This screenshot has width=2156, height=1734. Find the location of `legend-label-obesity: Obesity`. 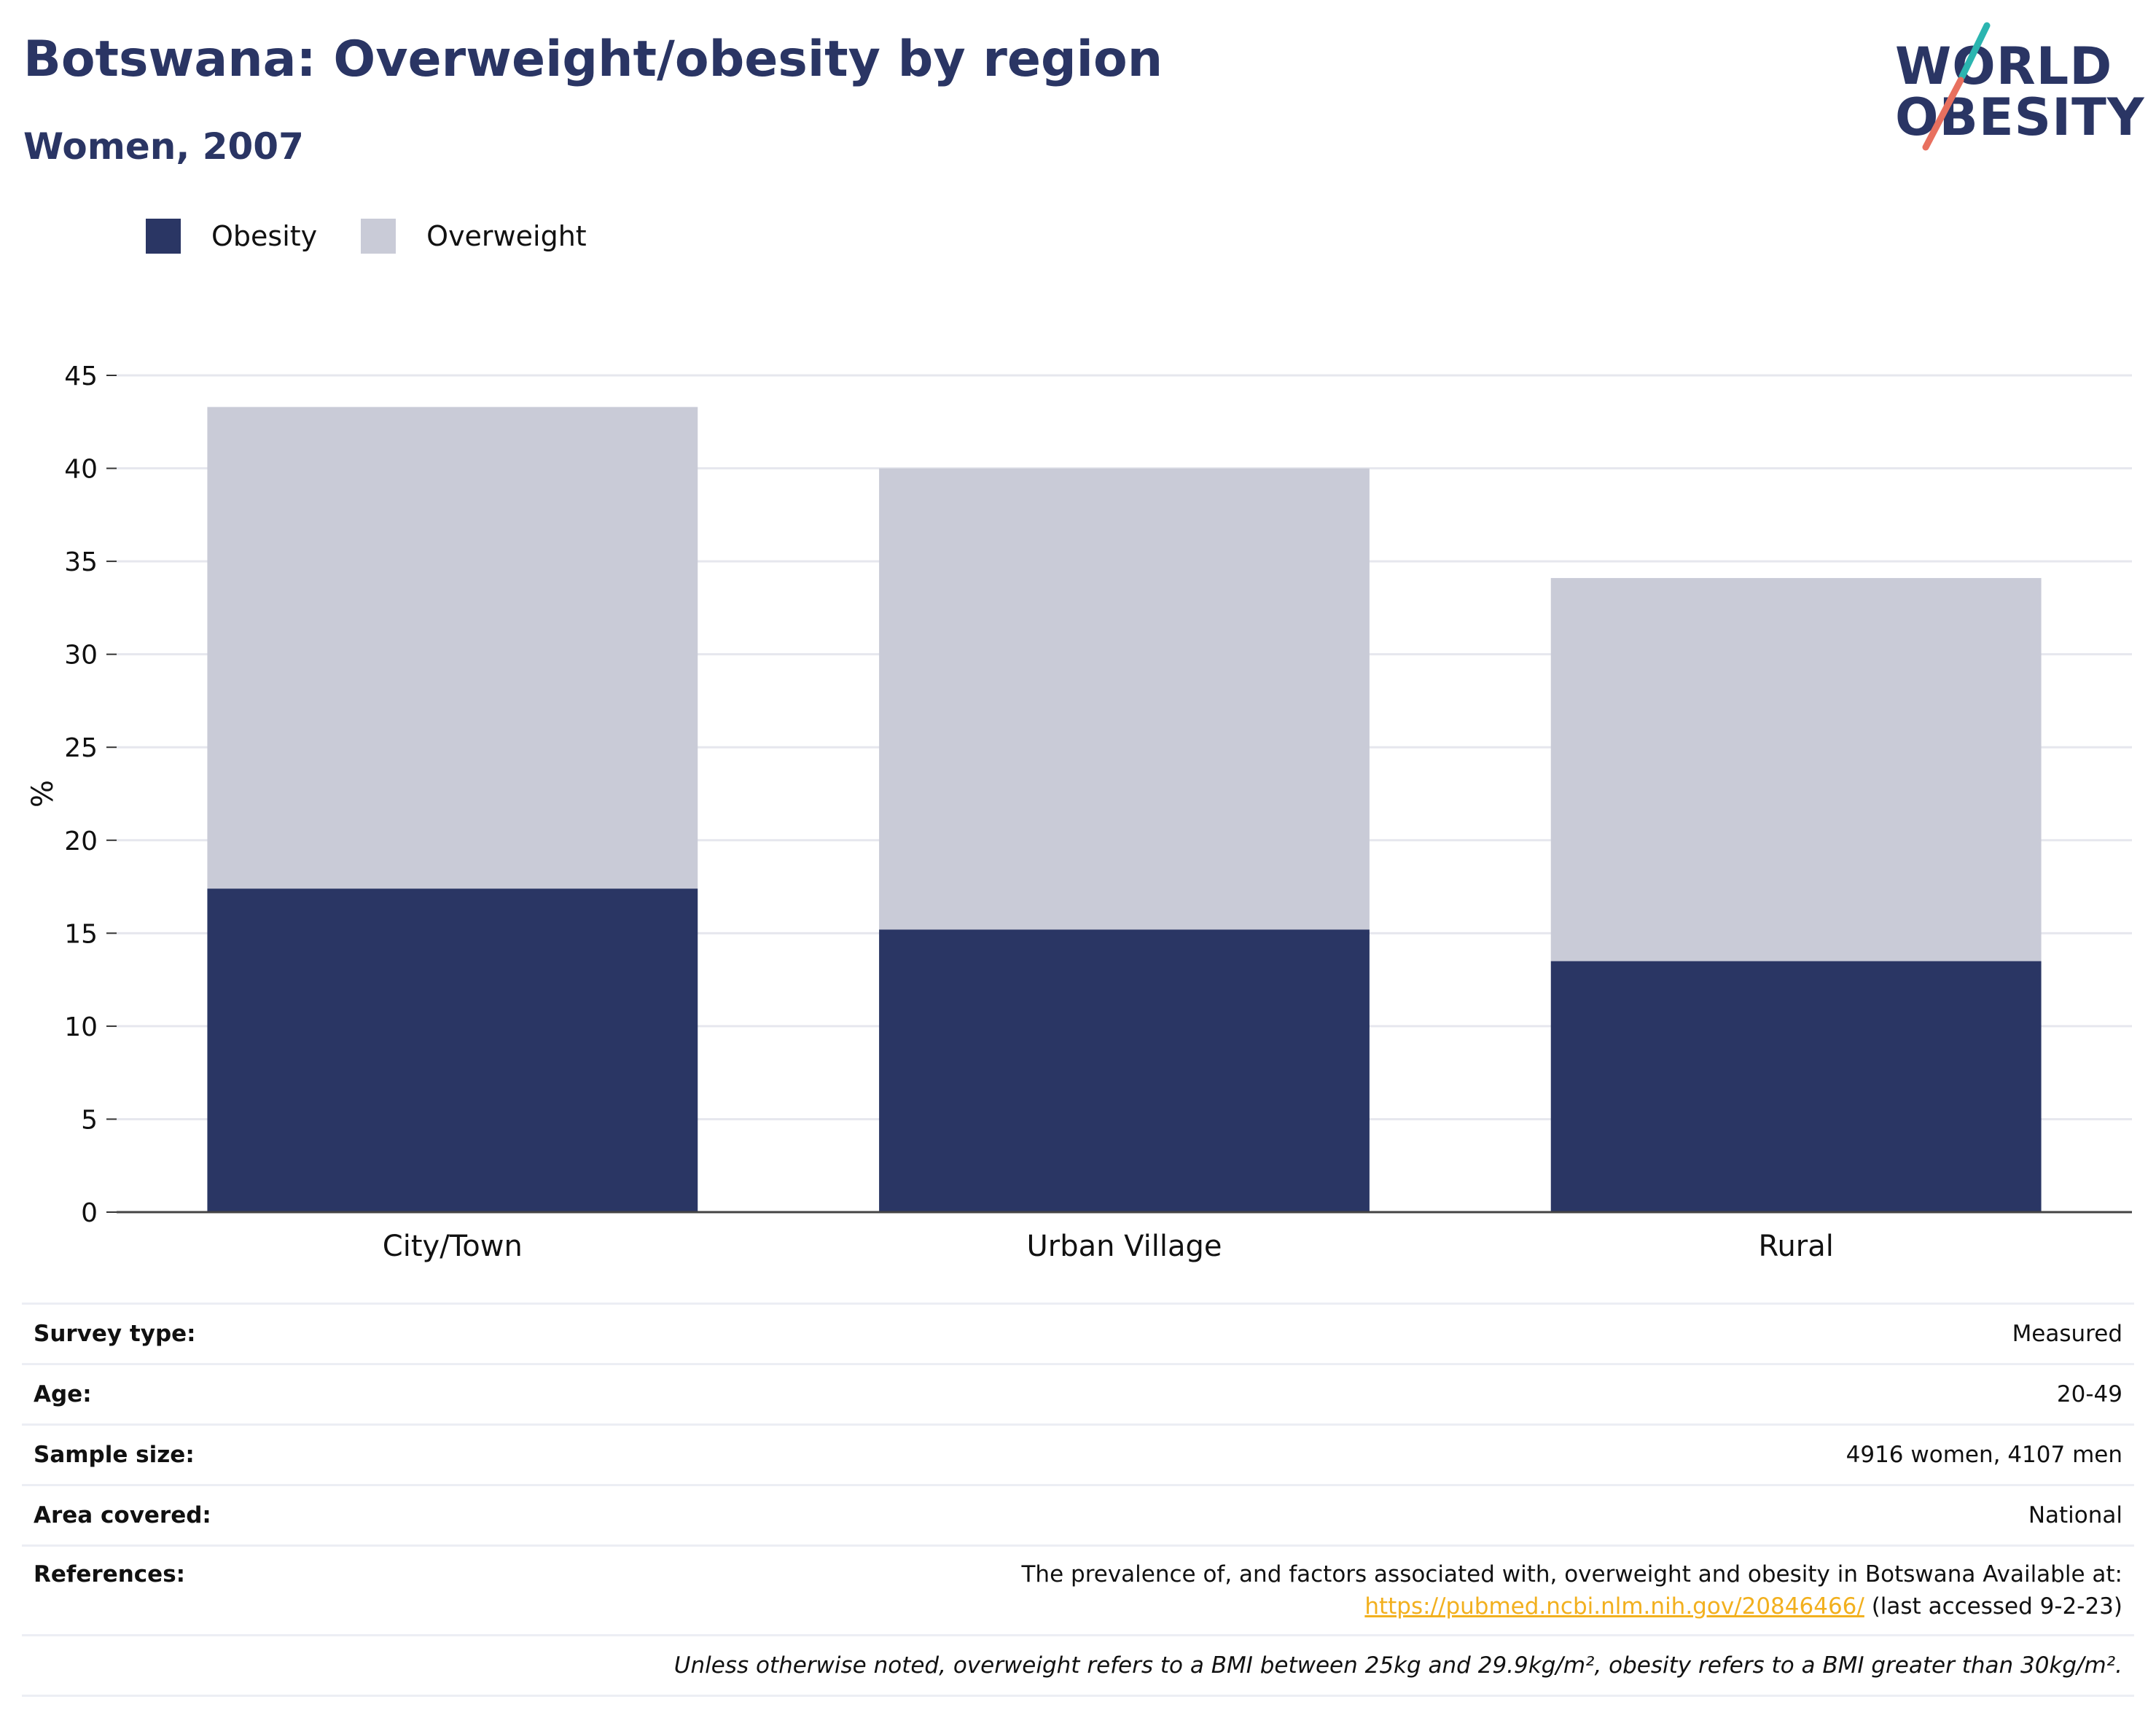

legend-label-obesity: Obesity is located at coordinates (264, 236).